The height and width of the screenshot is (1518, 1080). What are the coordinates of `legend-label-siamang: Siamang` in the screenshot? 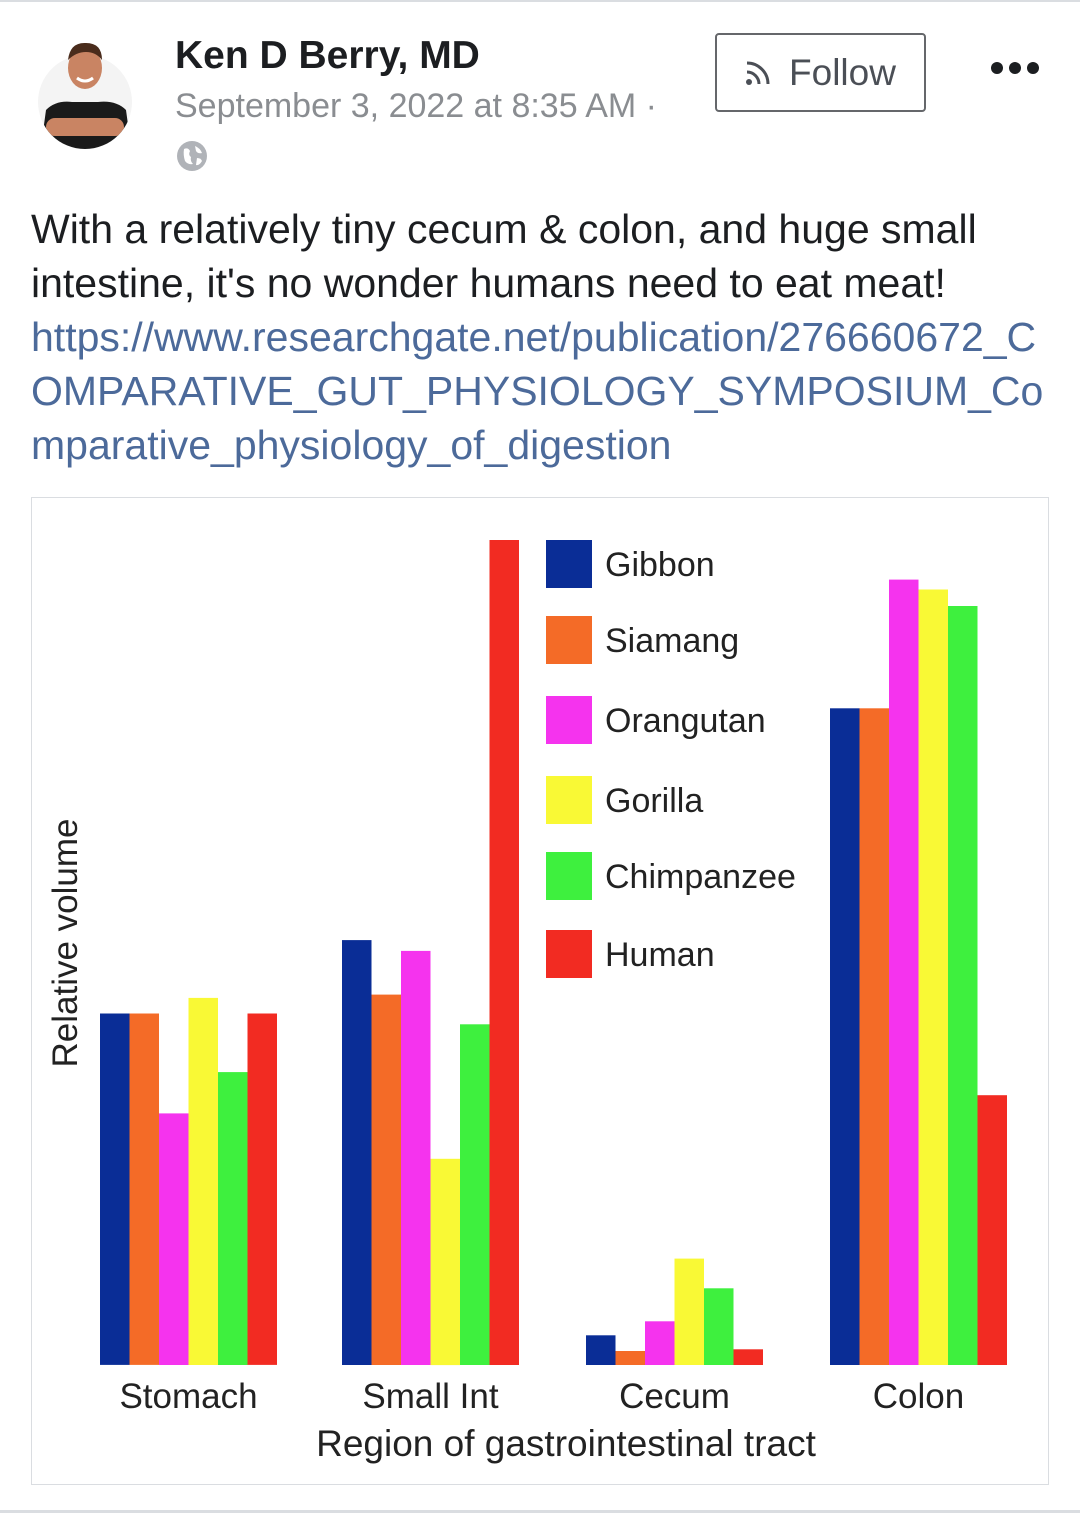 It's located at (672, 641).